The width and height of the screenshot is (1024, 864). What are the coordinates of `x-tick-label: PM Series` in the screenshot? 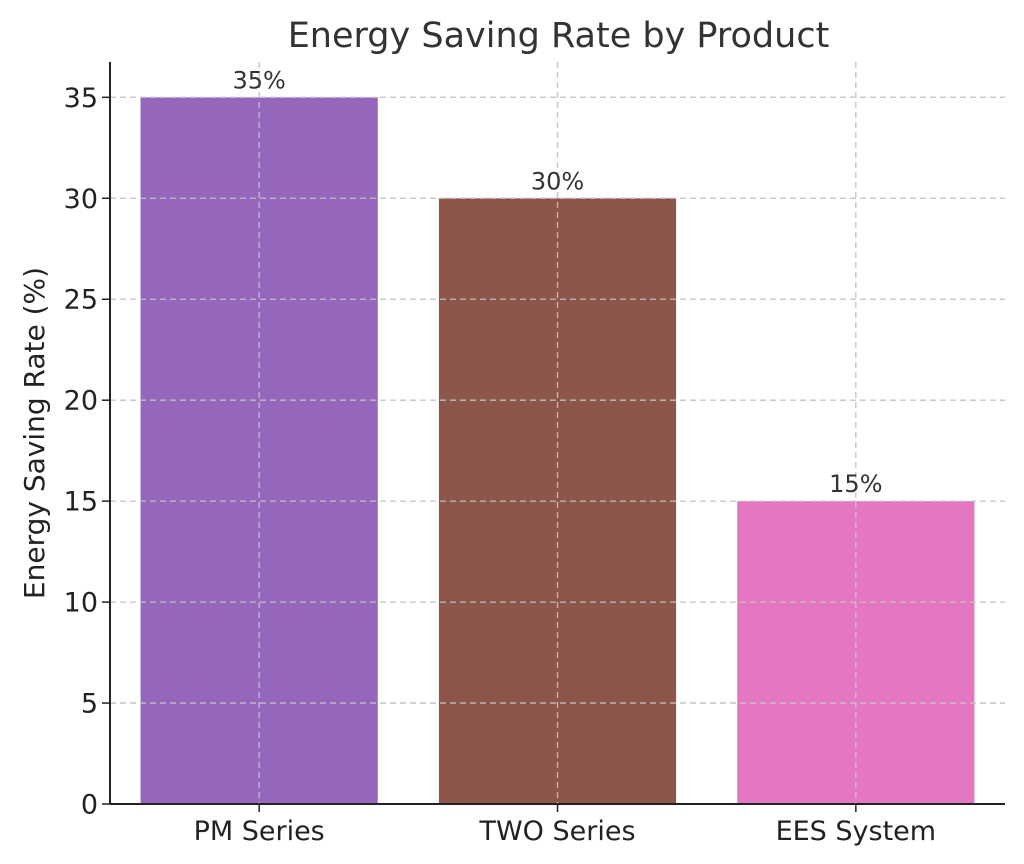 It's located at (259, 831).